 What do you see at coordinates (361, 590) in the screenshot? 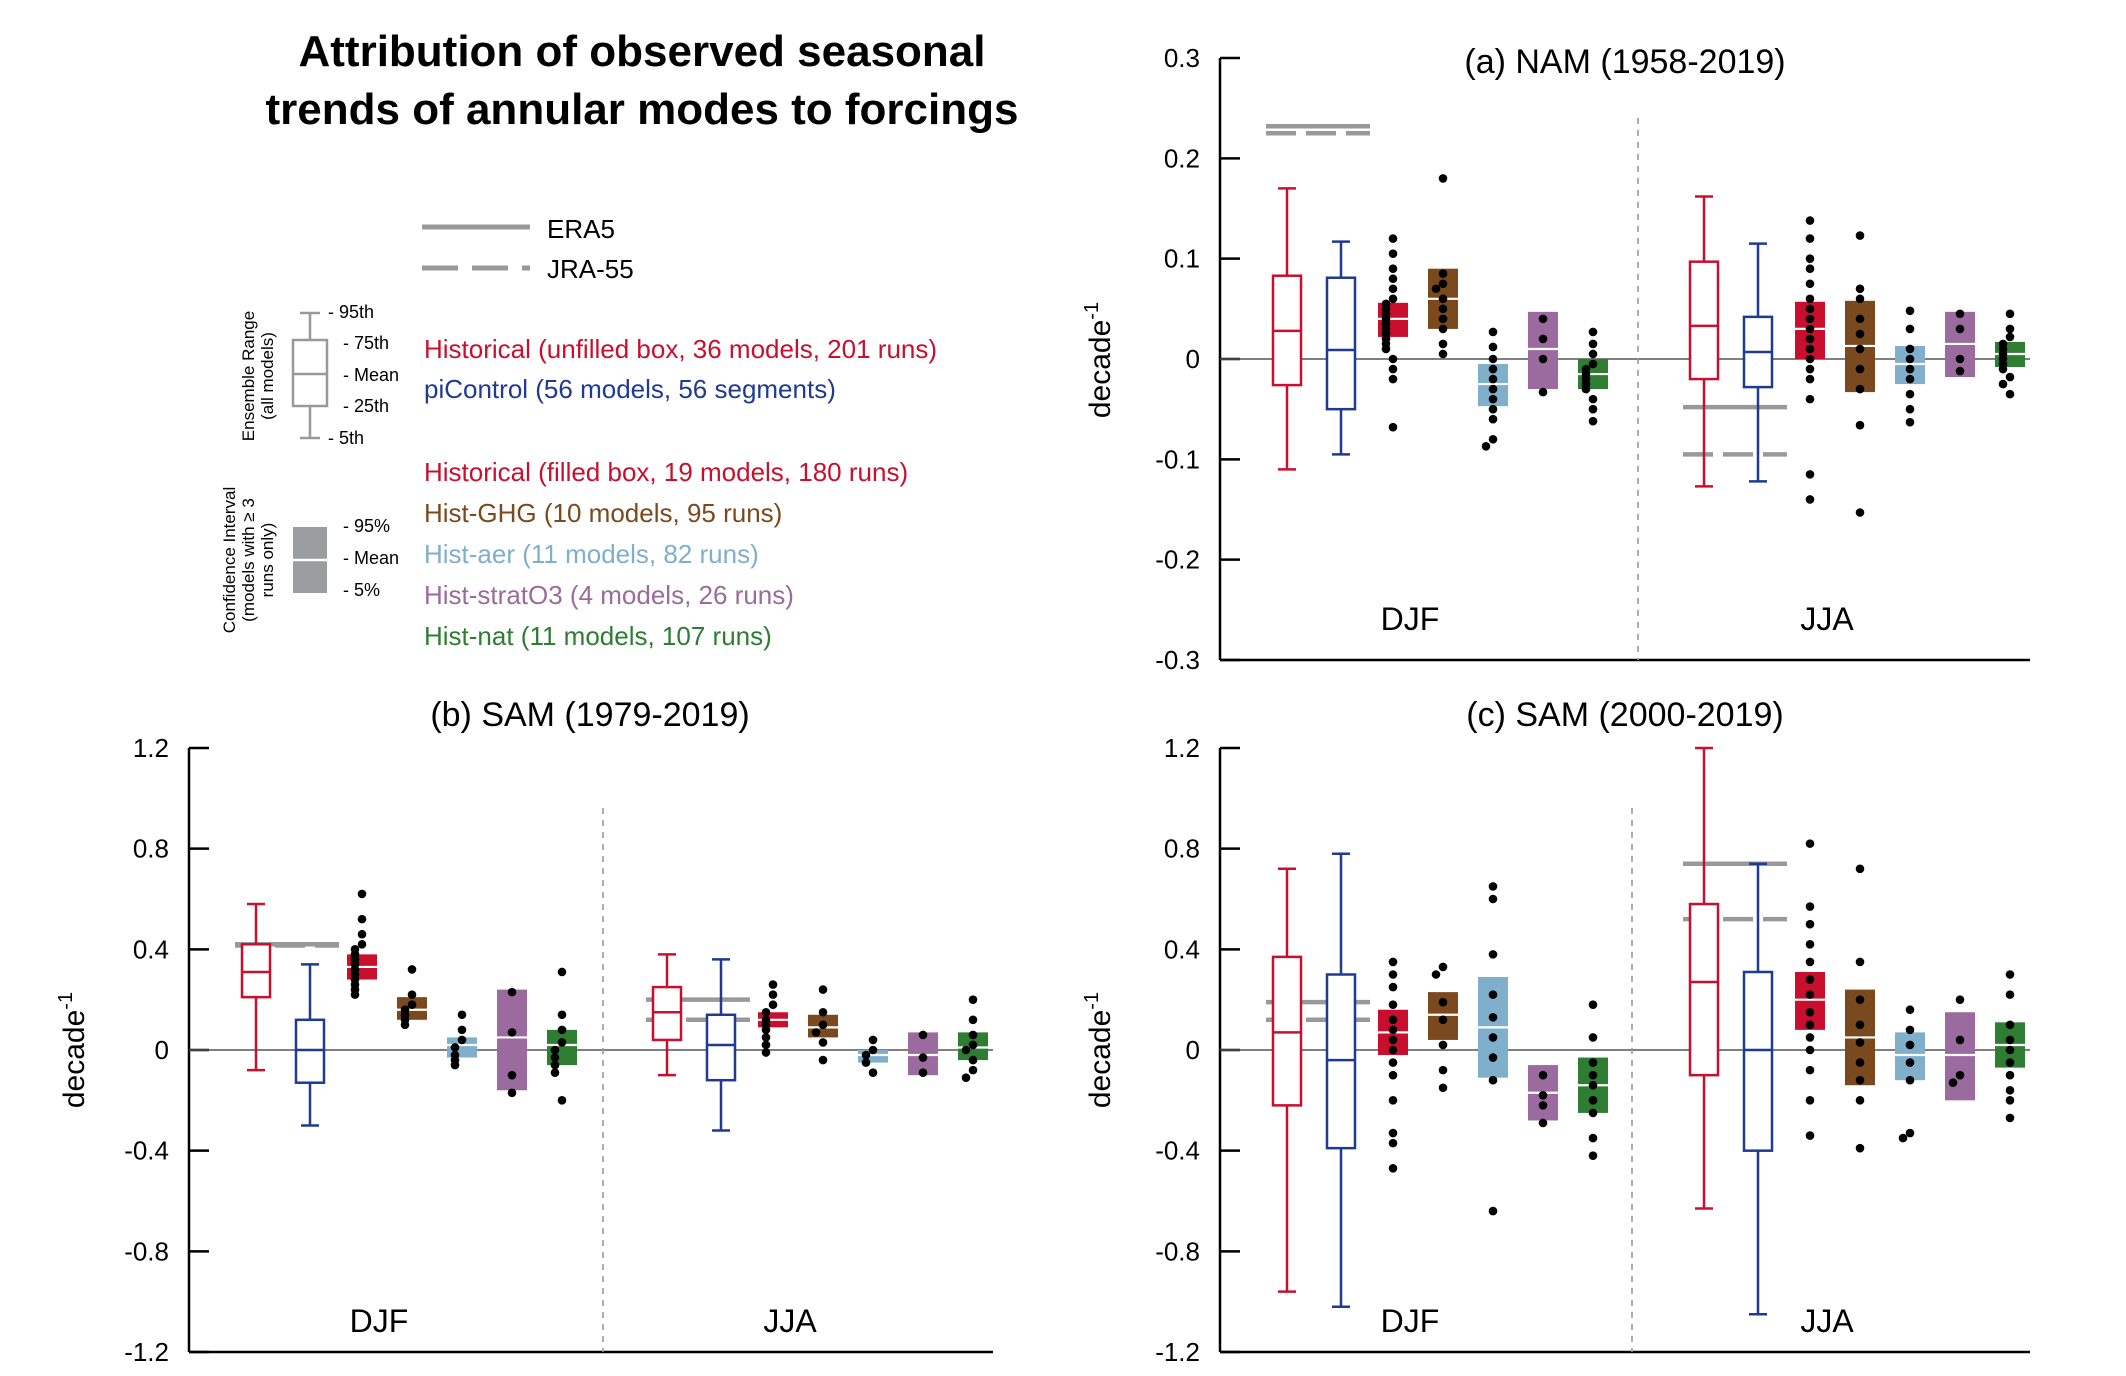
I see `legend-ci5: - 5%` at bounding box center [361, 590].